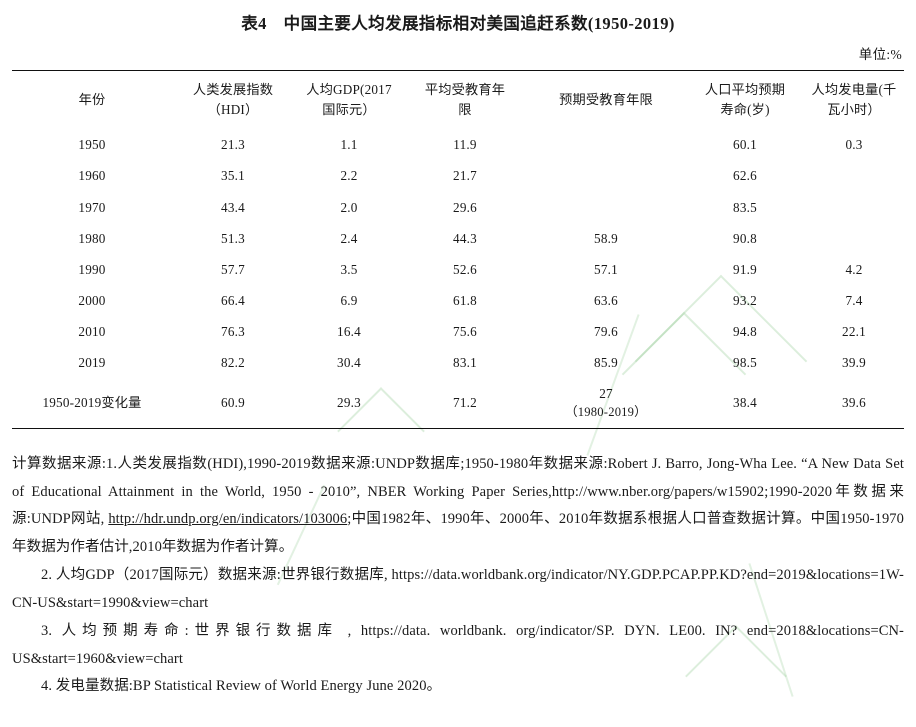 The image size is (916, 727). I want to click on table-row: 1980 51.3 2.4 44.3 58.9 90.8, so click(458, 238).